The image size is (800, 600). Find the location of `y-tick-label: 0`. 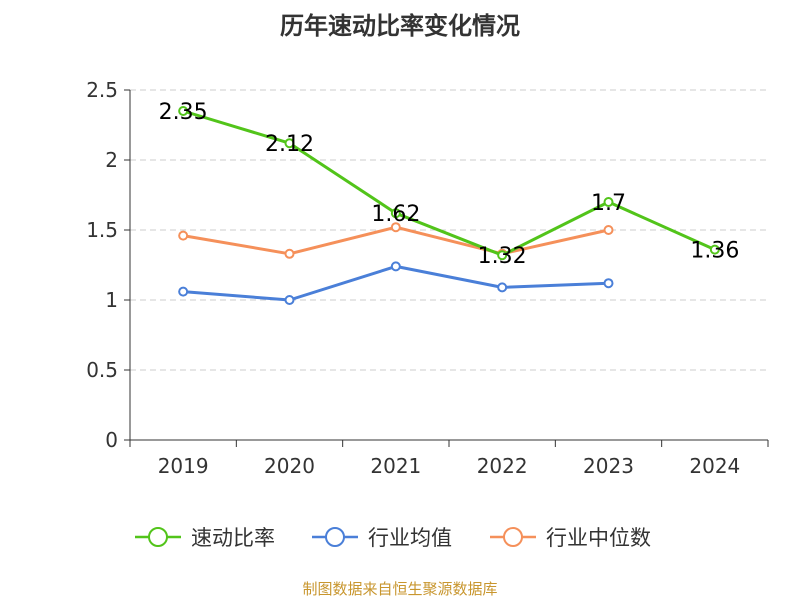

y-tick-label: 0 is located at coordinates (111, 440).